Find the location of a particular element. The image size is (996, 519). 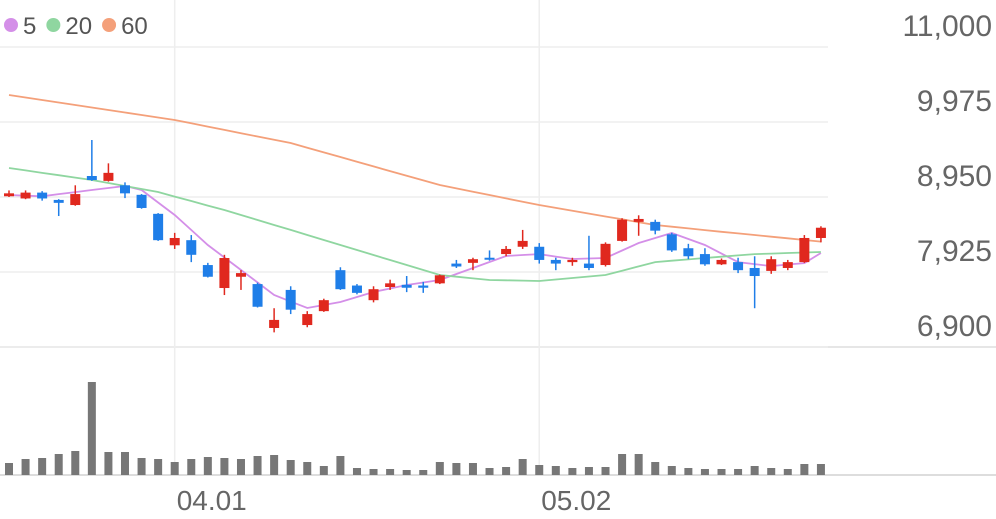

y-tick-label: 9,975 is located at coordinates (954, 101).